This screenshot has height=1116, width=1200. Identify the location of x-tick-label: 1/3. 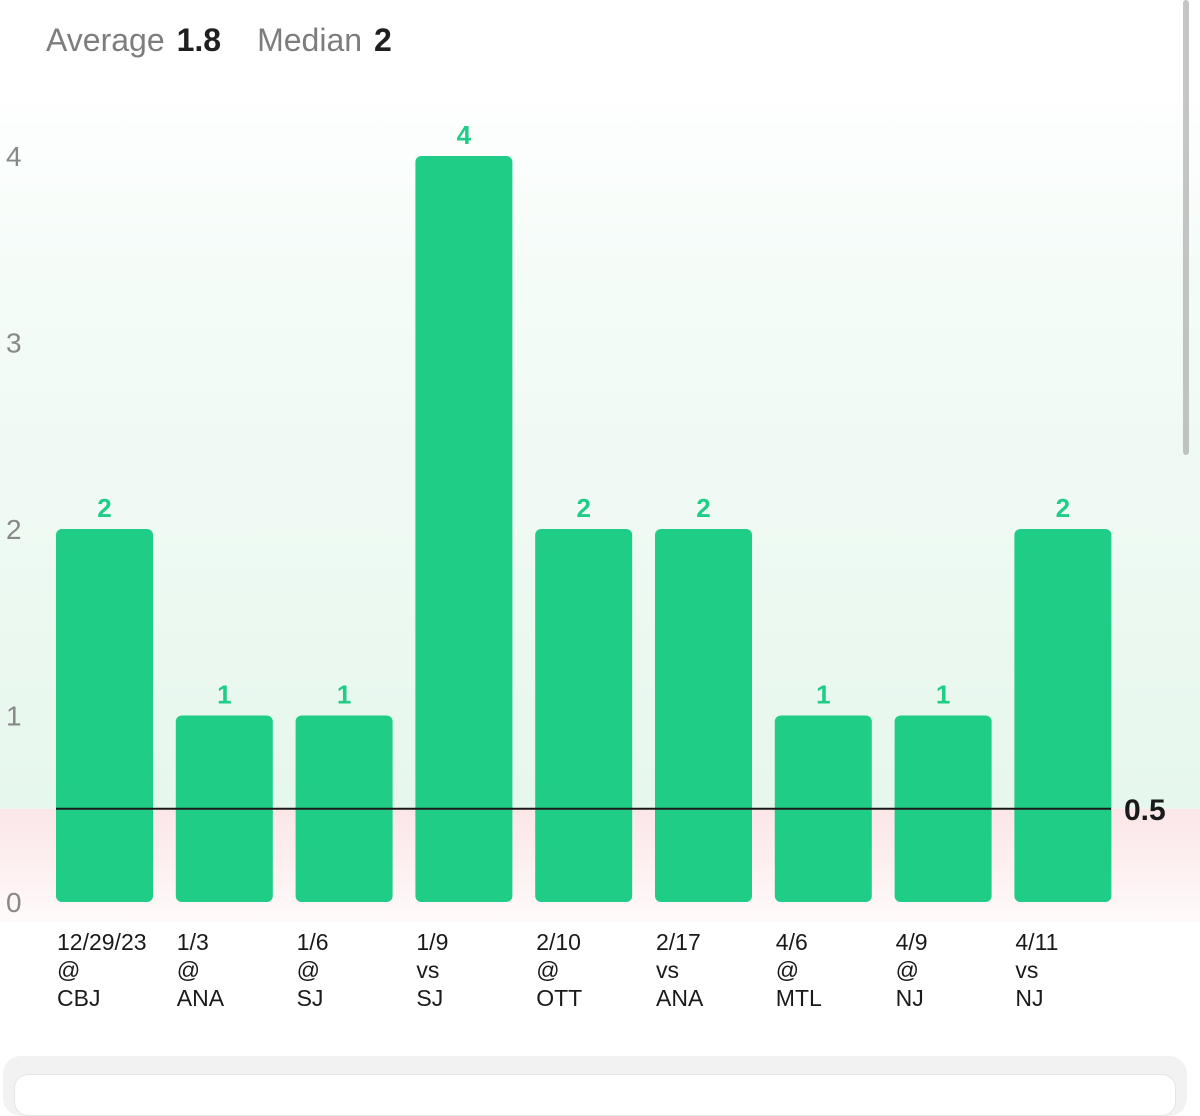
(193, 942).